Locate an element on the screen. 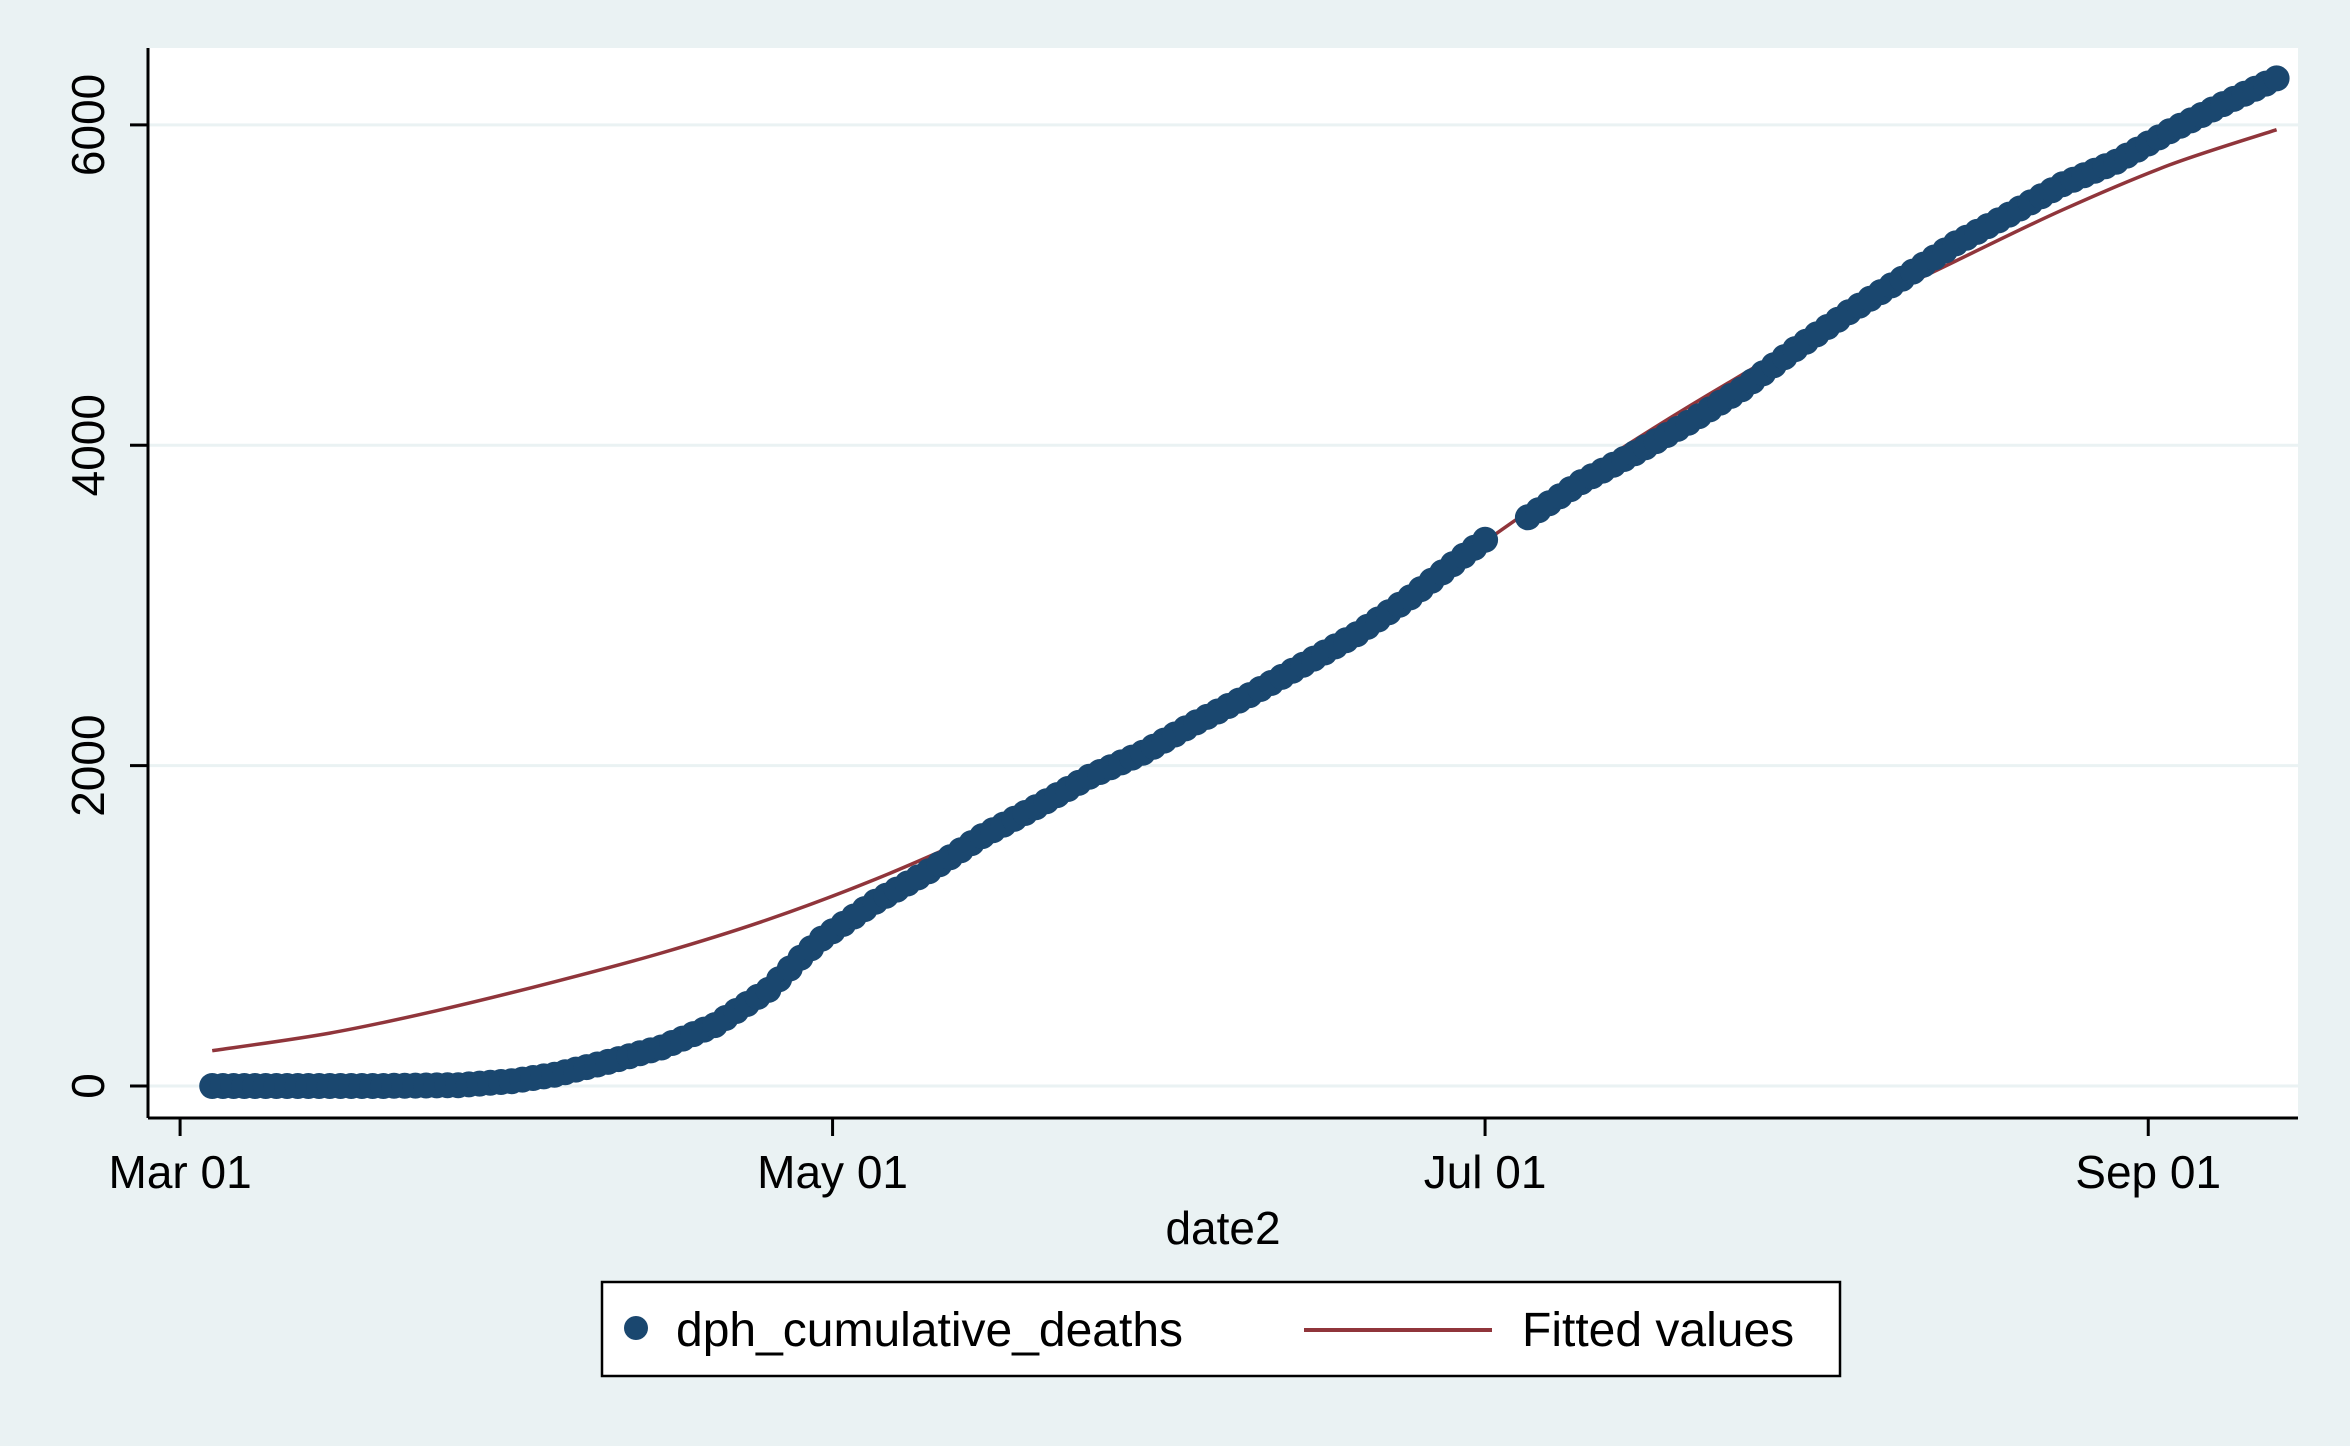 Image resolution: width=2350 pixels, height=1446 pixels. legend-label-points: dph_cumulative_deaths is located at coordinates (929, 1330).